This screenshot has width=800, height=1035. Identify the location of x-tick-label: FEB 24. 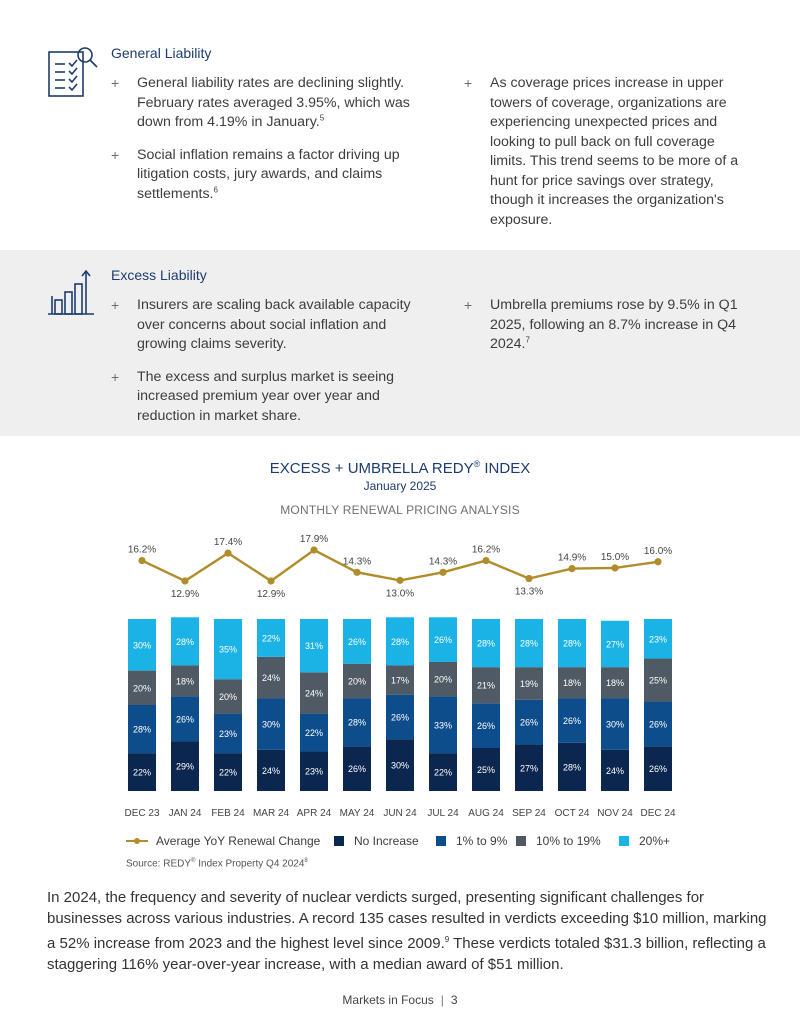
(228, 813).